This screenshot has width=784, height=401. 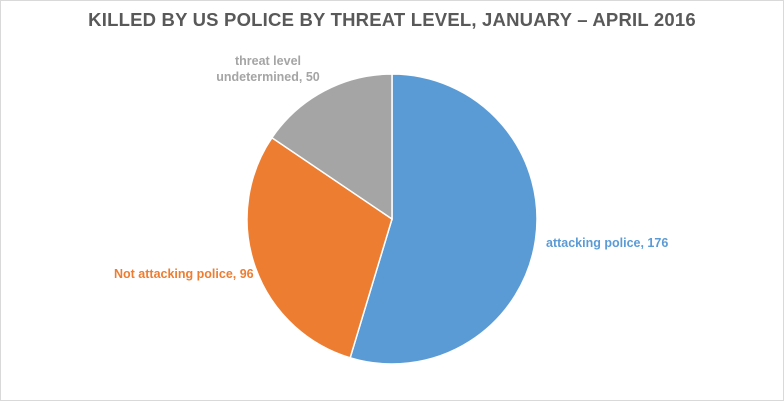 I want to click on slice-label-threat-undetermined: threat level undetermined, 50, so click(x=268, y=69).